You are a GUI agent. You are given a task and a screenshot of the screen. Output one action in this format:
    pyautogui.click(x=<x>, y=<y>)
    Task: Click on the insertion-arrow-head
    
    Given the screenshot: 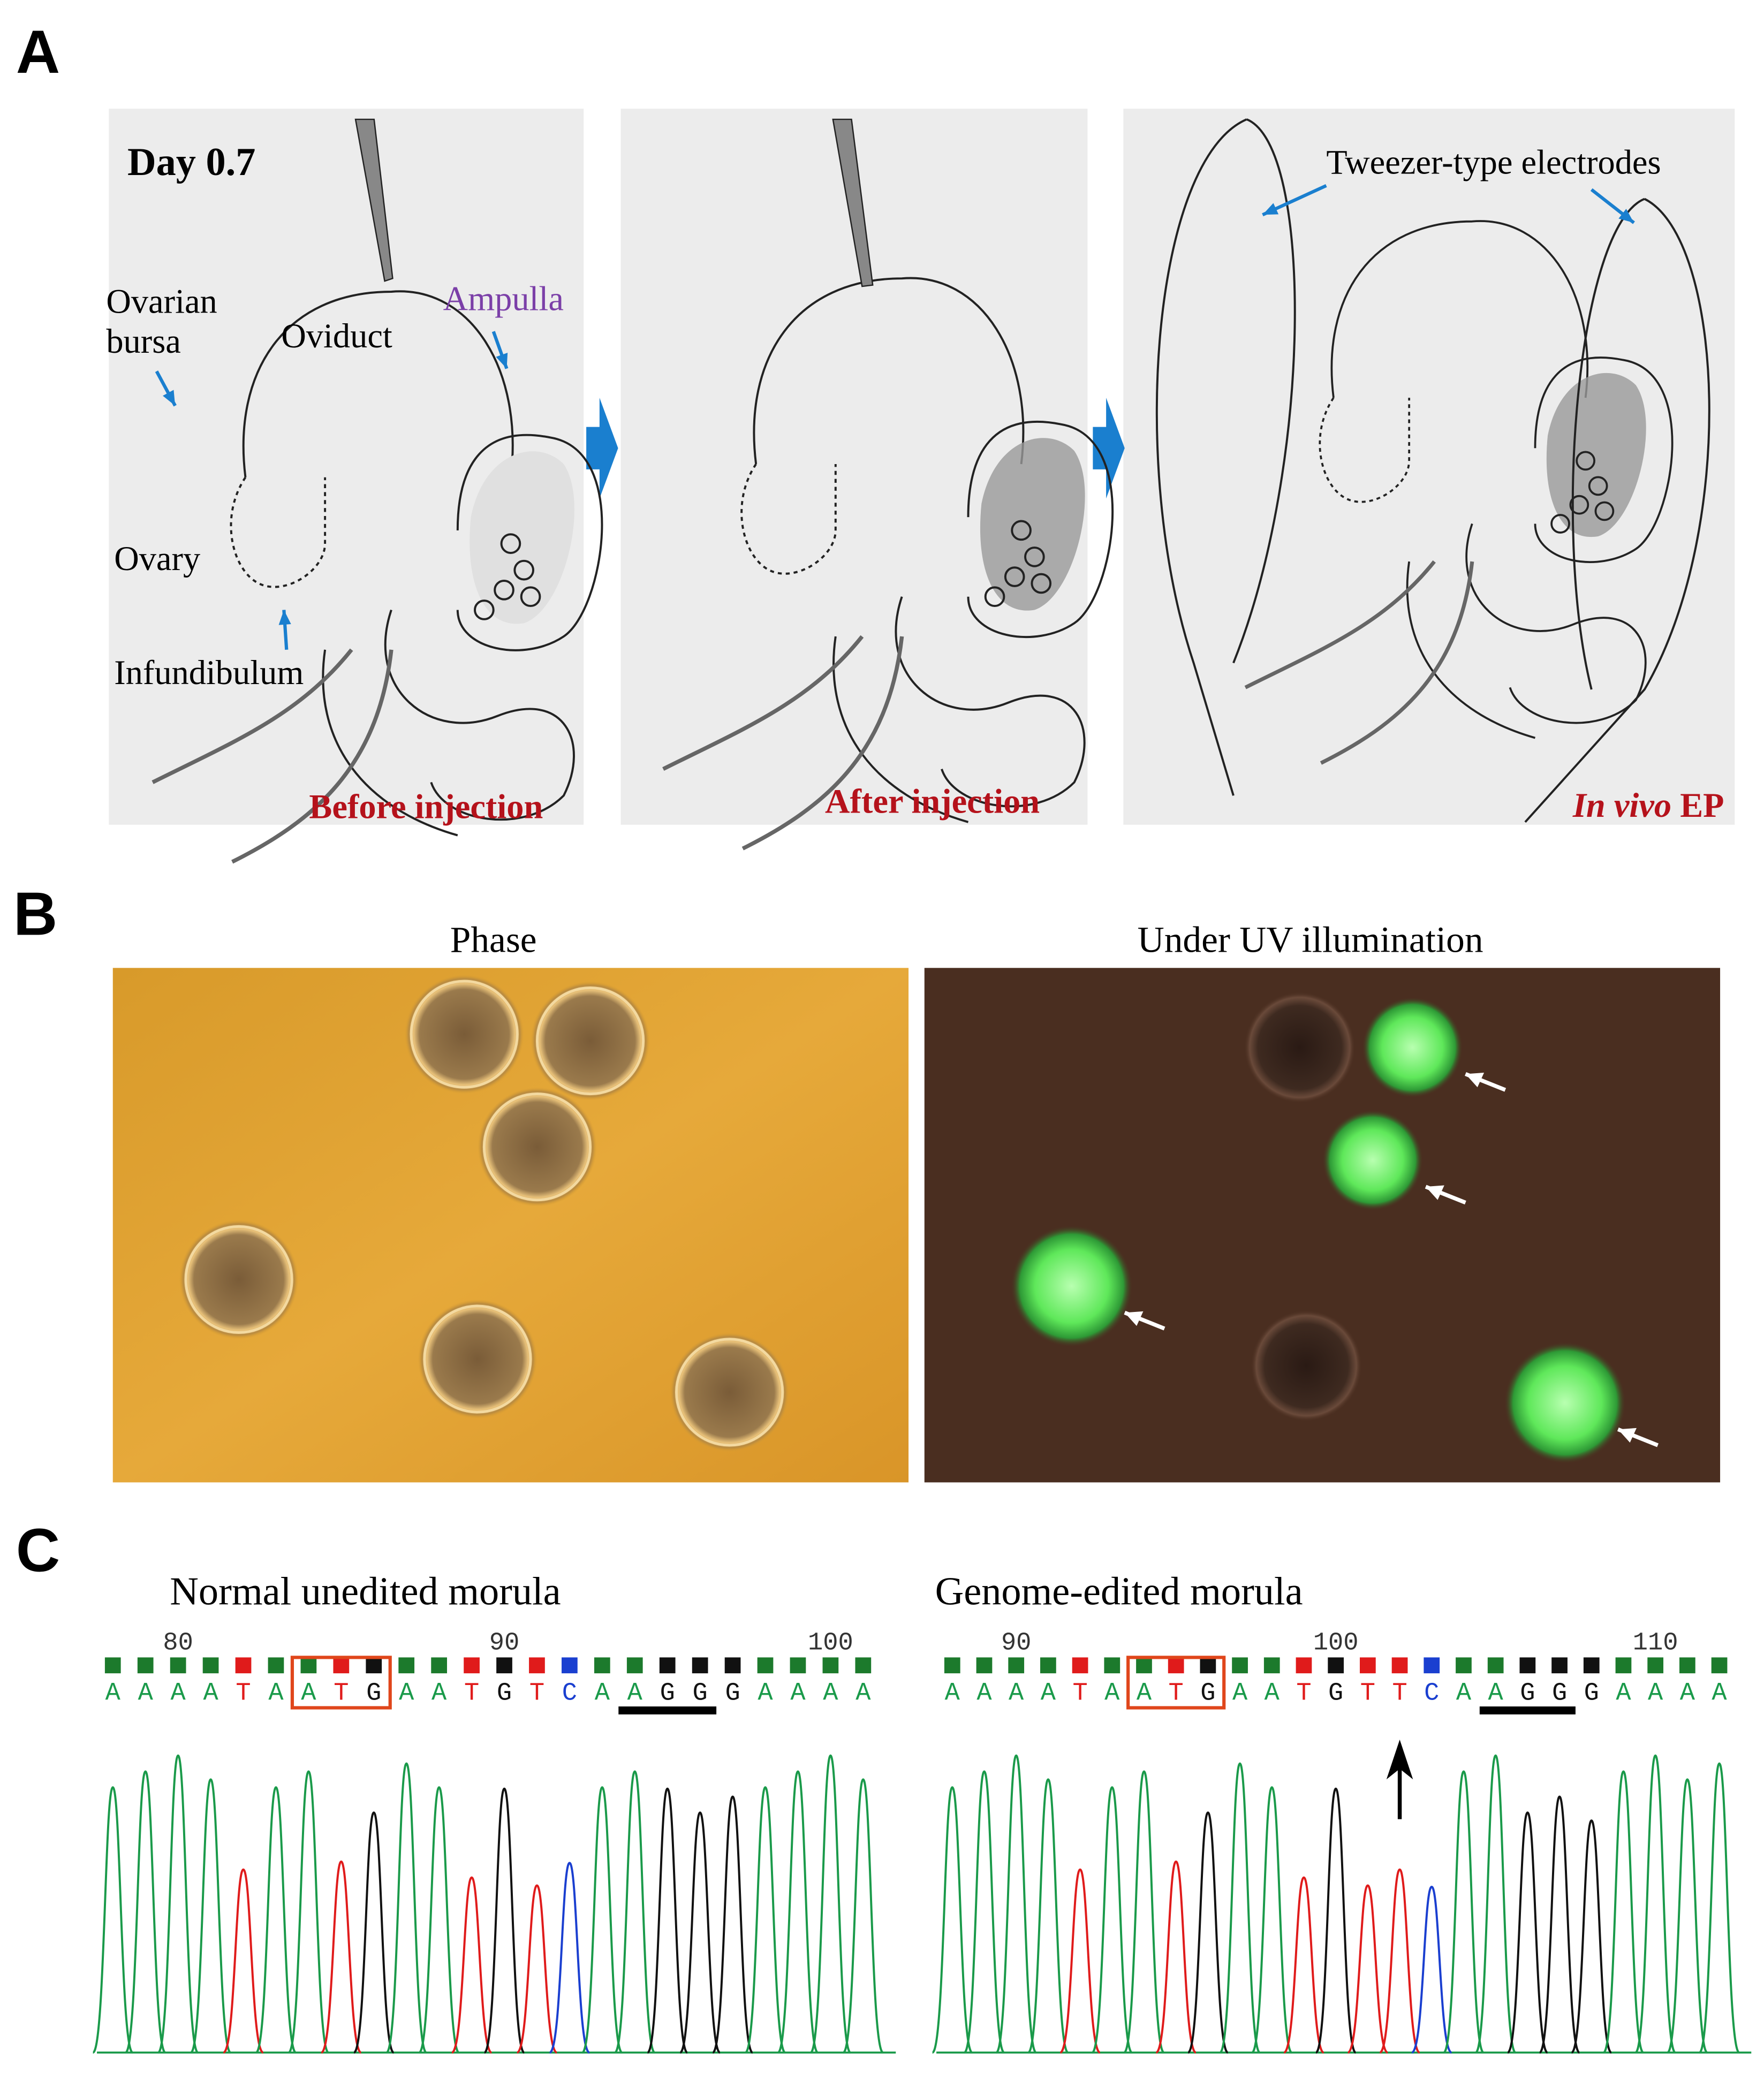 What is the action you would take?
    pyautogui.click(x=1400, y=1759)
    